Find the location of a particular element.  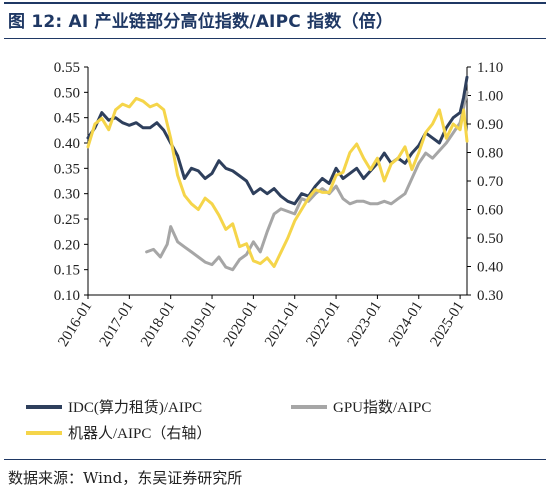

y-right-tick-label: 0.60 is located at coordinates (490, 211).